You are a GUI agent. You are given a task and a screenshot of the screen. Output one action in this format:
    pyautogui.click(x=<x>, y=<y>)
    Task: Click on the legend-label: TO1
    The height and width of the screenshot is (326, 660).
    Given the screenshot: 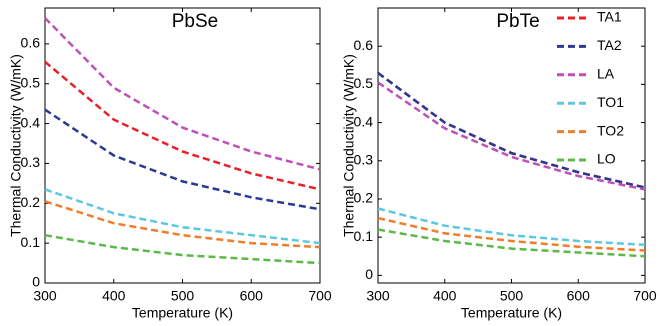 What is the action you would take?
    pyautogui.click(x=610, y=102)
    